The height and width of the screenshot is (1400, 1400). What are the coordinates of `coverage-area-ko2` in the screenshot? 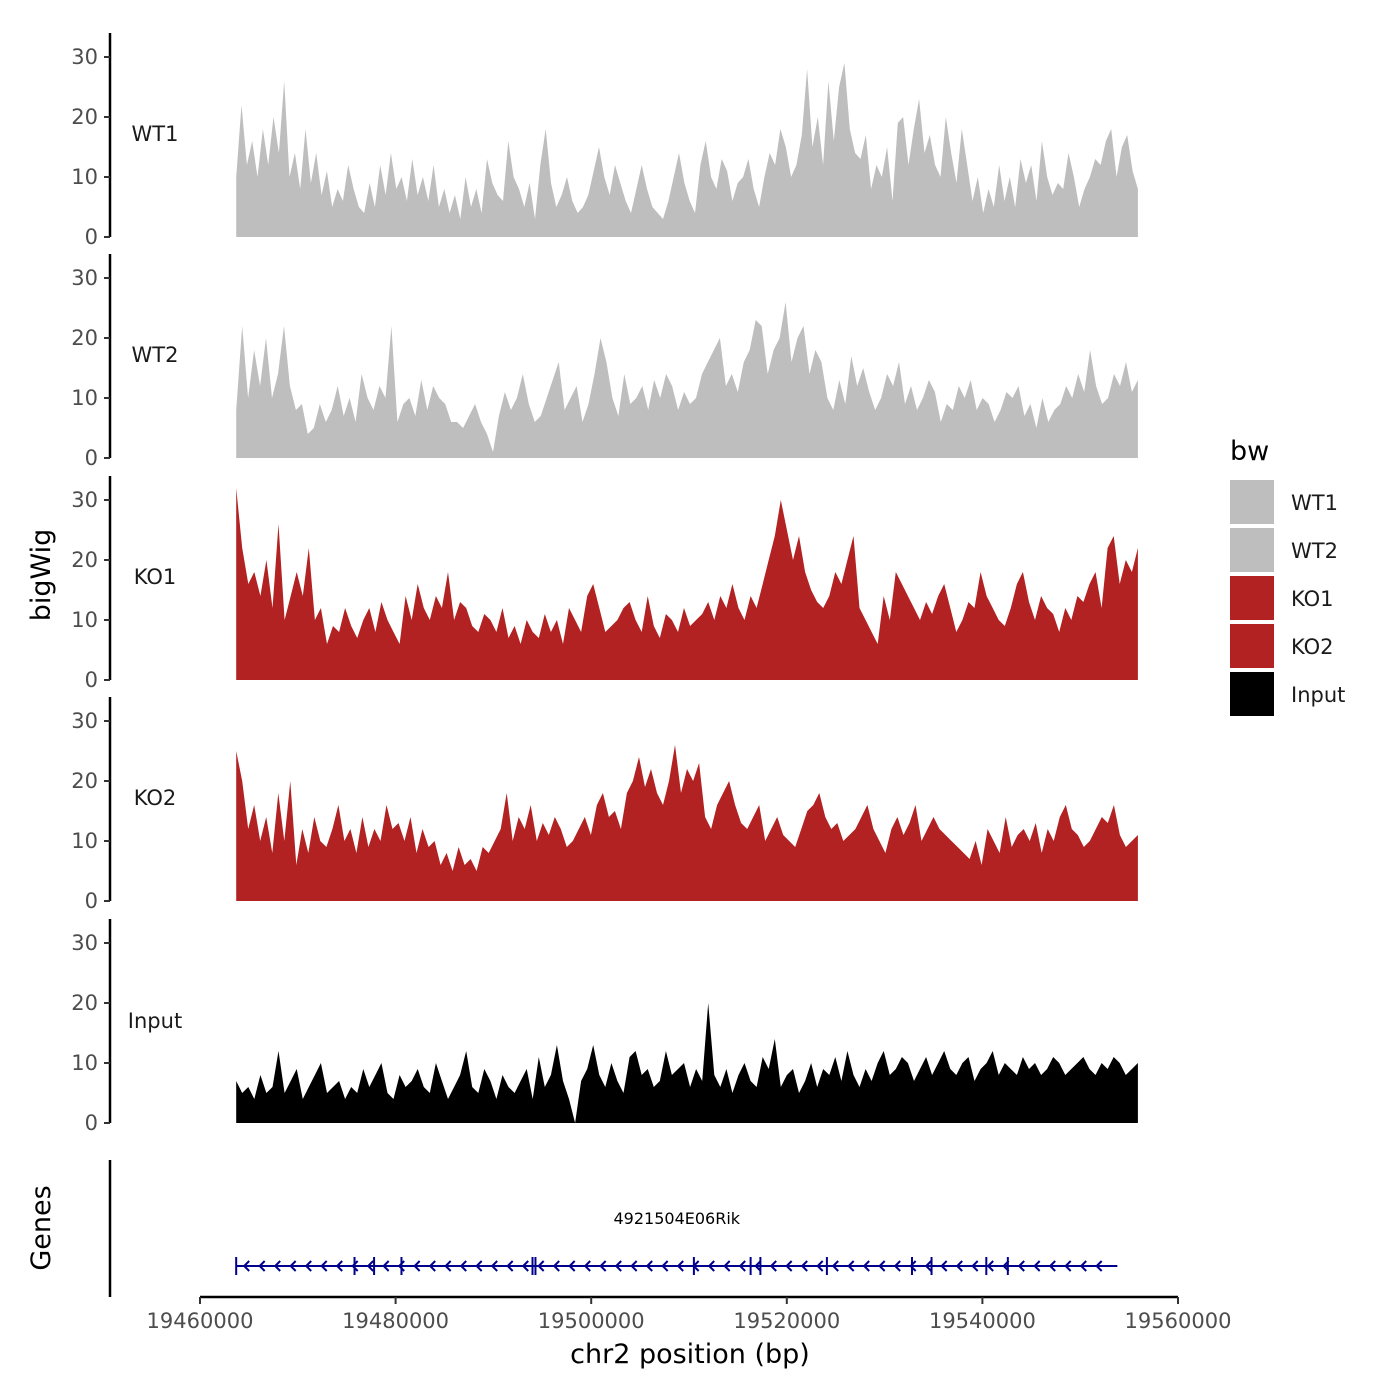 It's located at (687, 823).